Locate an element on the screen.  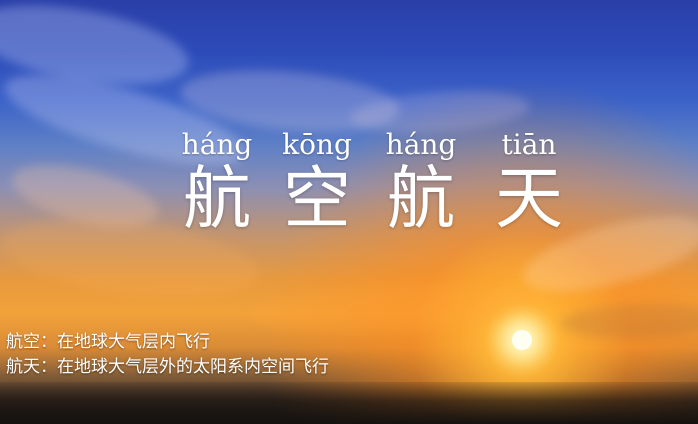
pinyin-row: háng kōng háng tiān is located at coordinates (349, 145).